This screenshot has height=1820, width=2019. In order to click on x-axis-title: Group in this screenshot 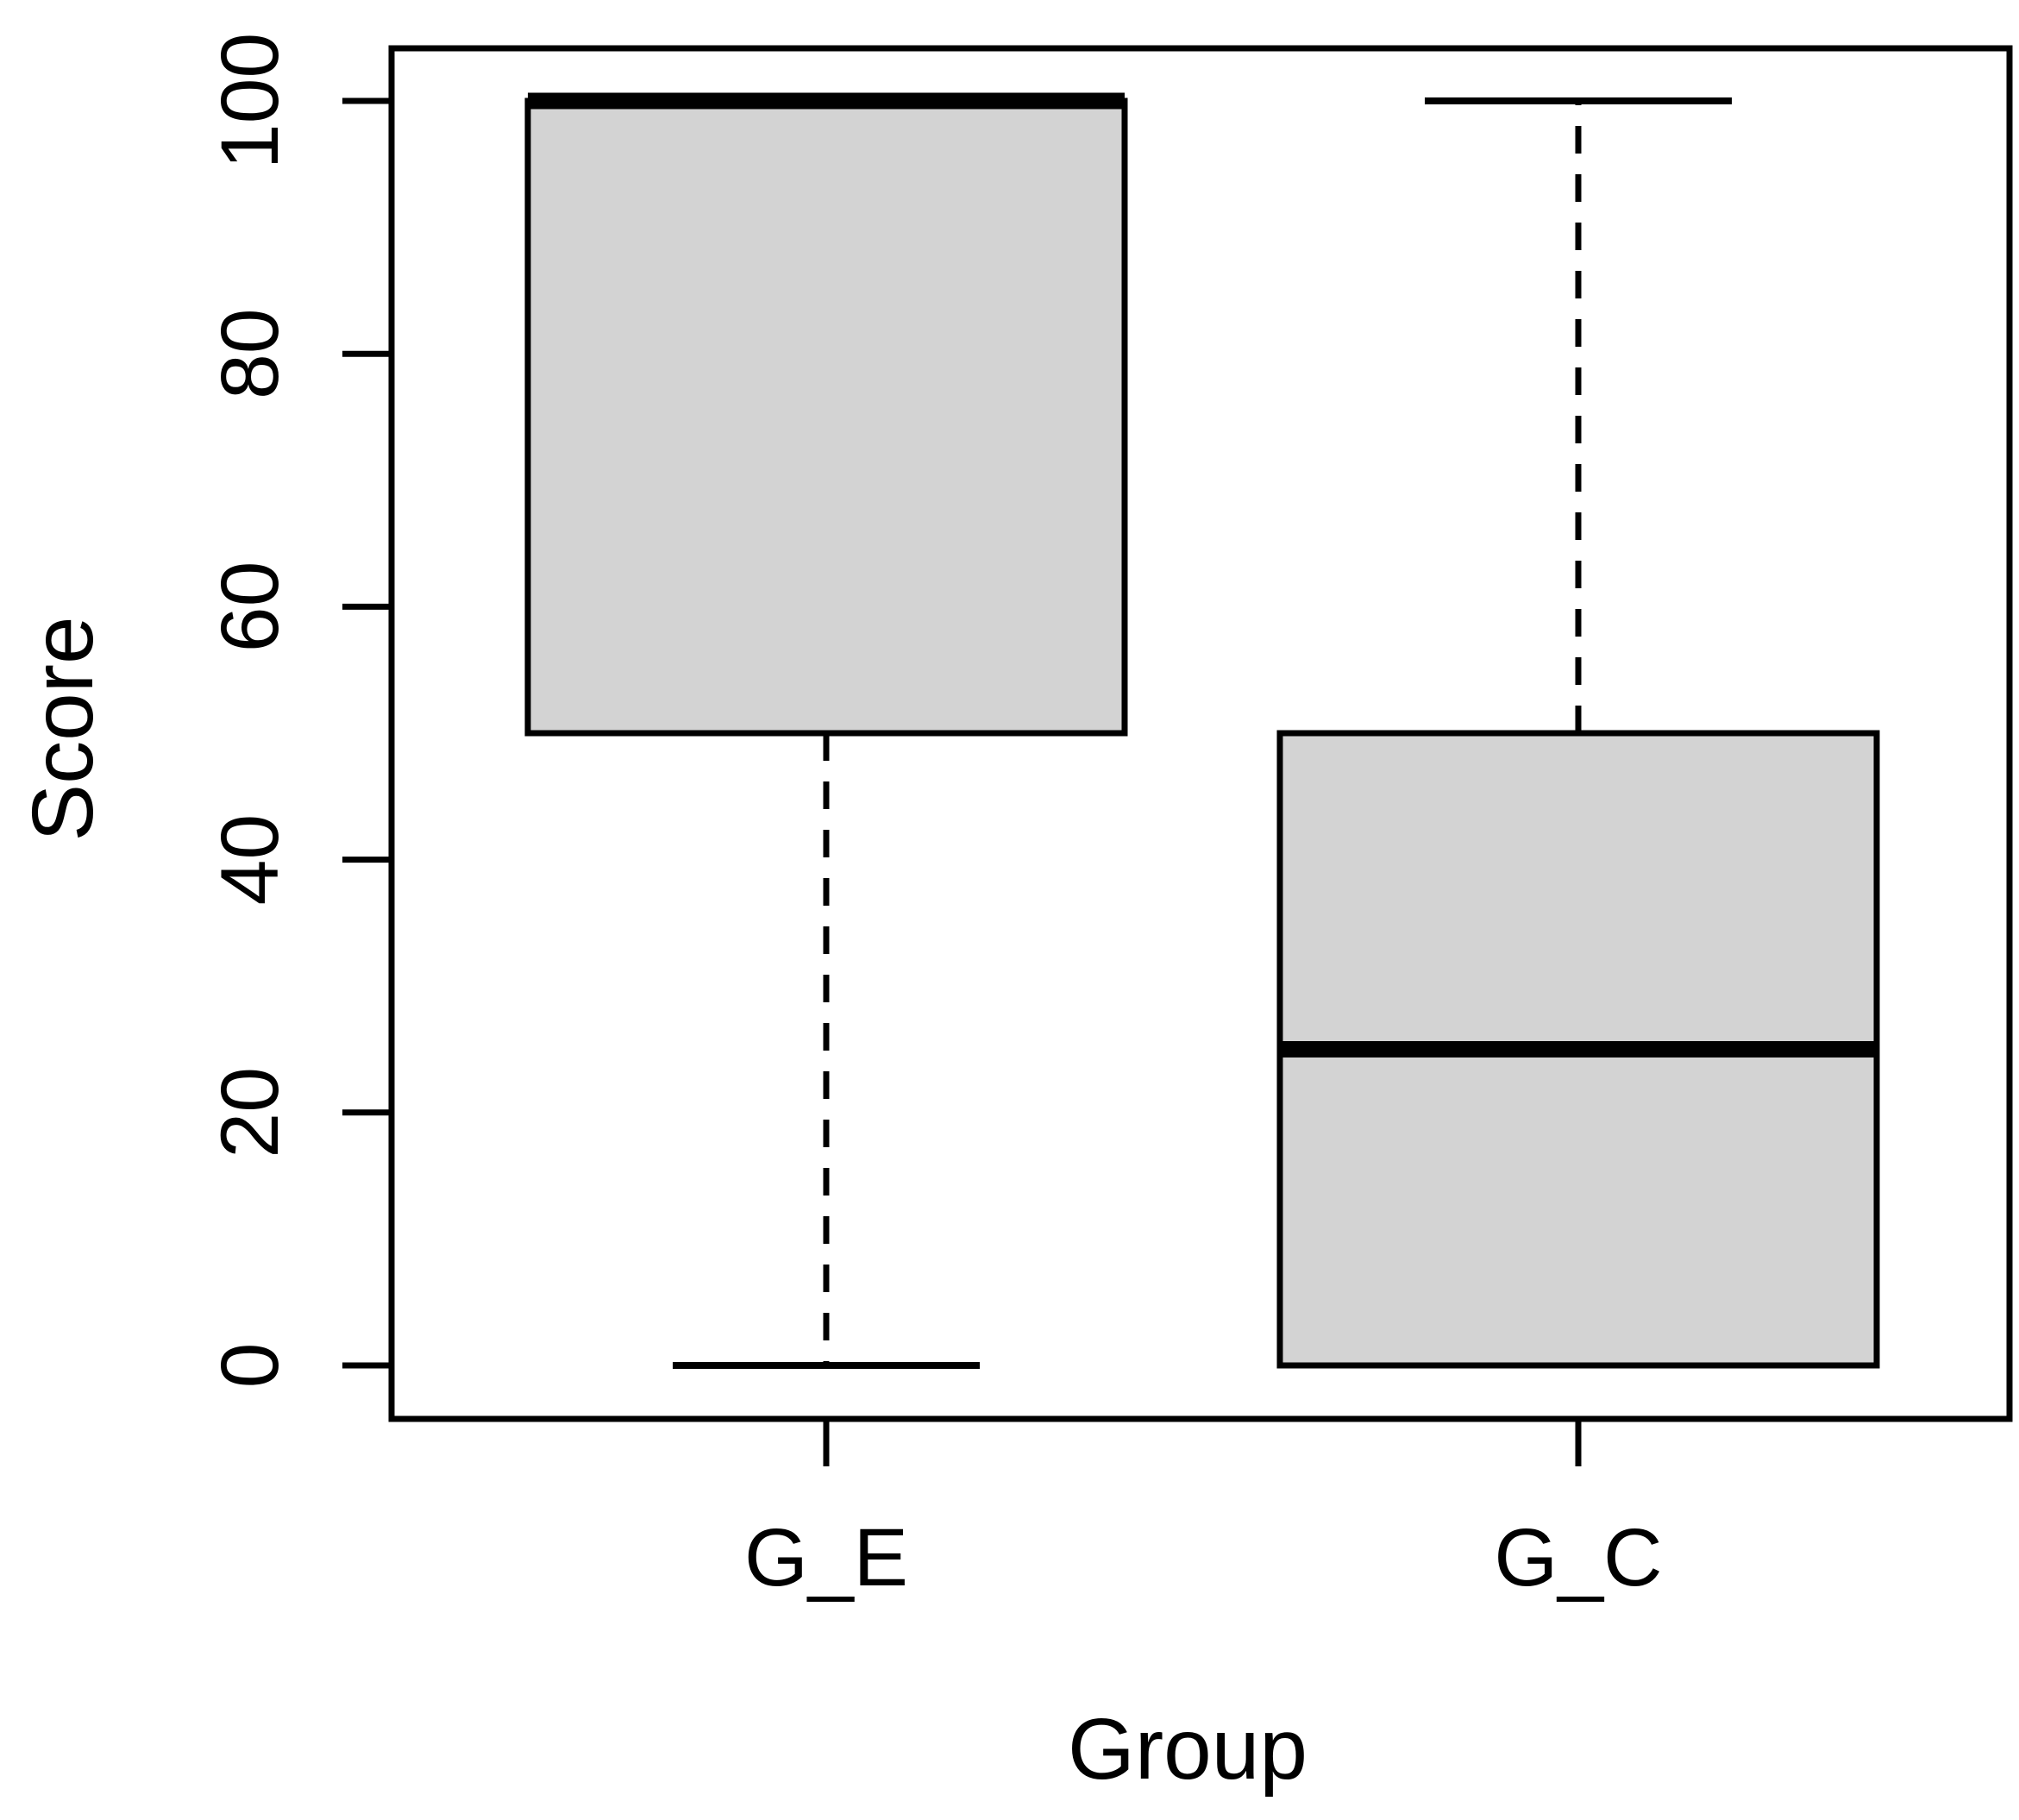, I will do `click(1188, 1750)`.